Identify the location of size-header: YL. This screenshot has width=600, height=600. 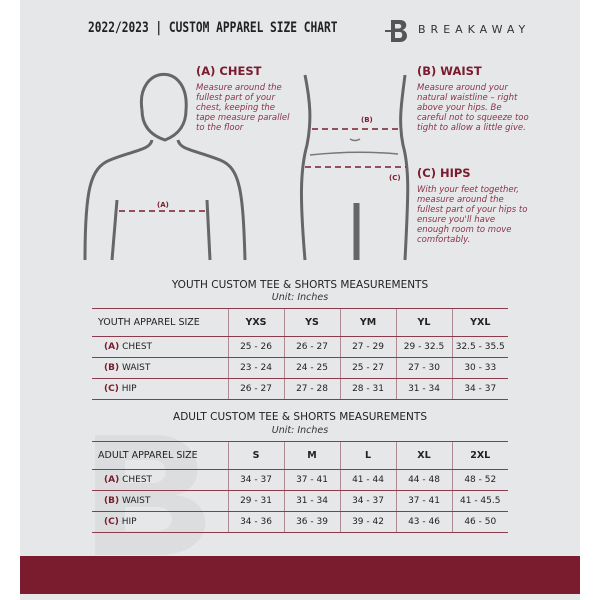
(423, 322).